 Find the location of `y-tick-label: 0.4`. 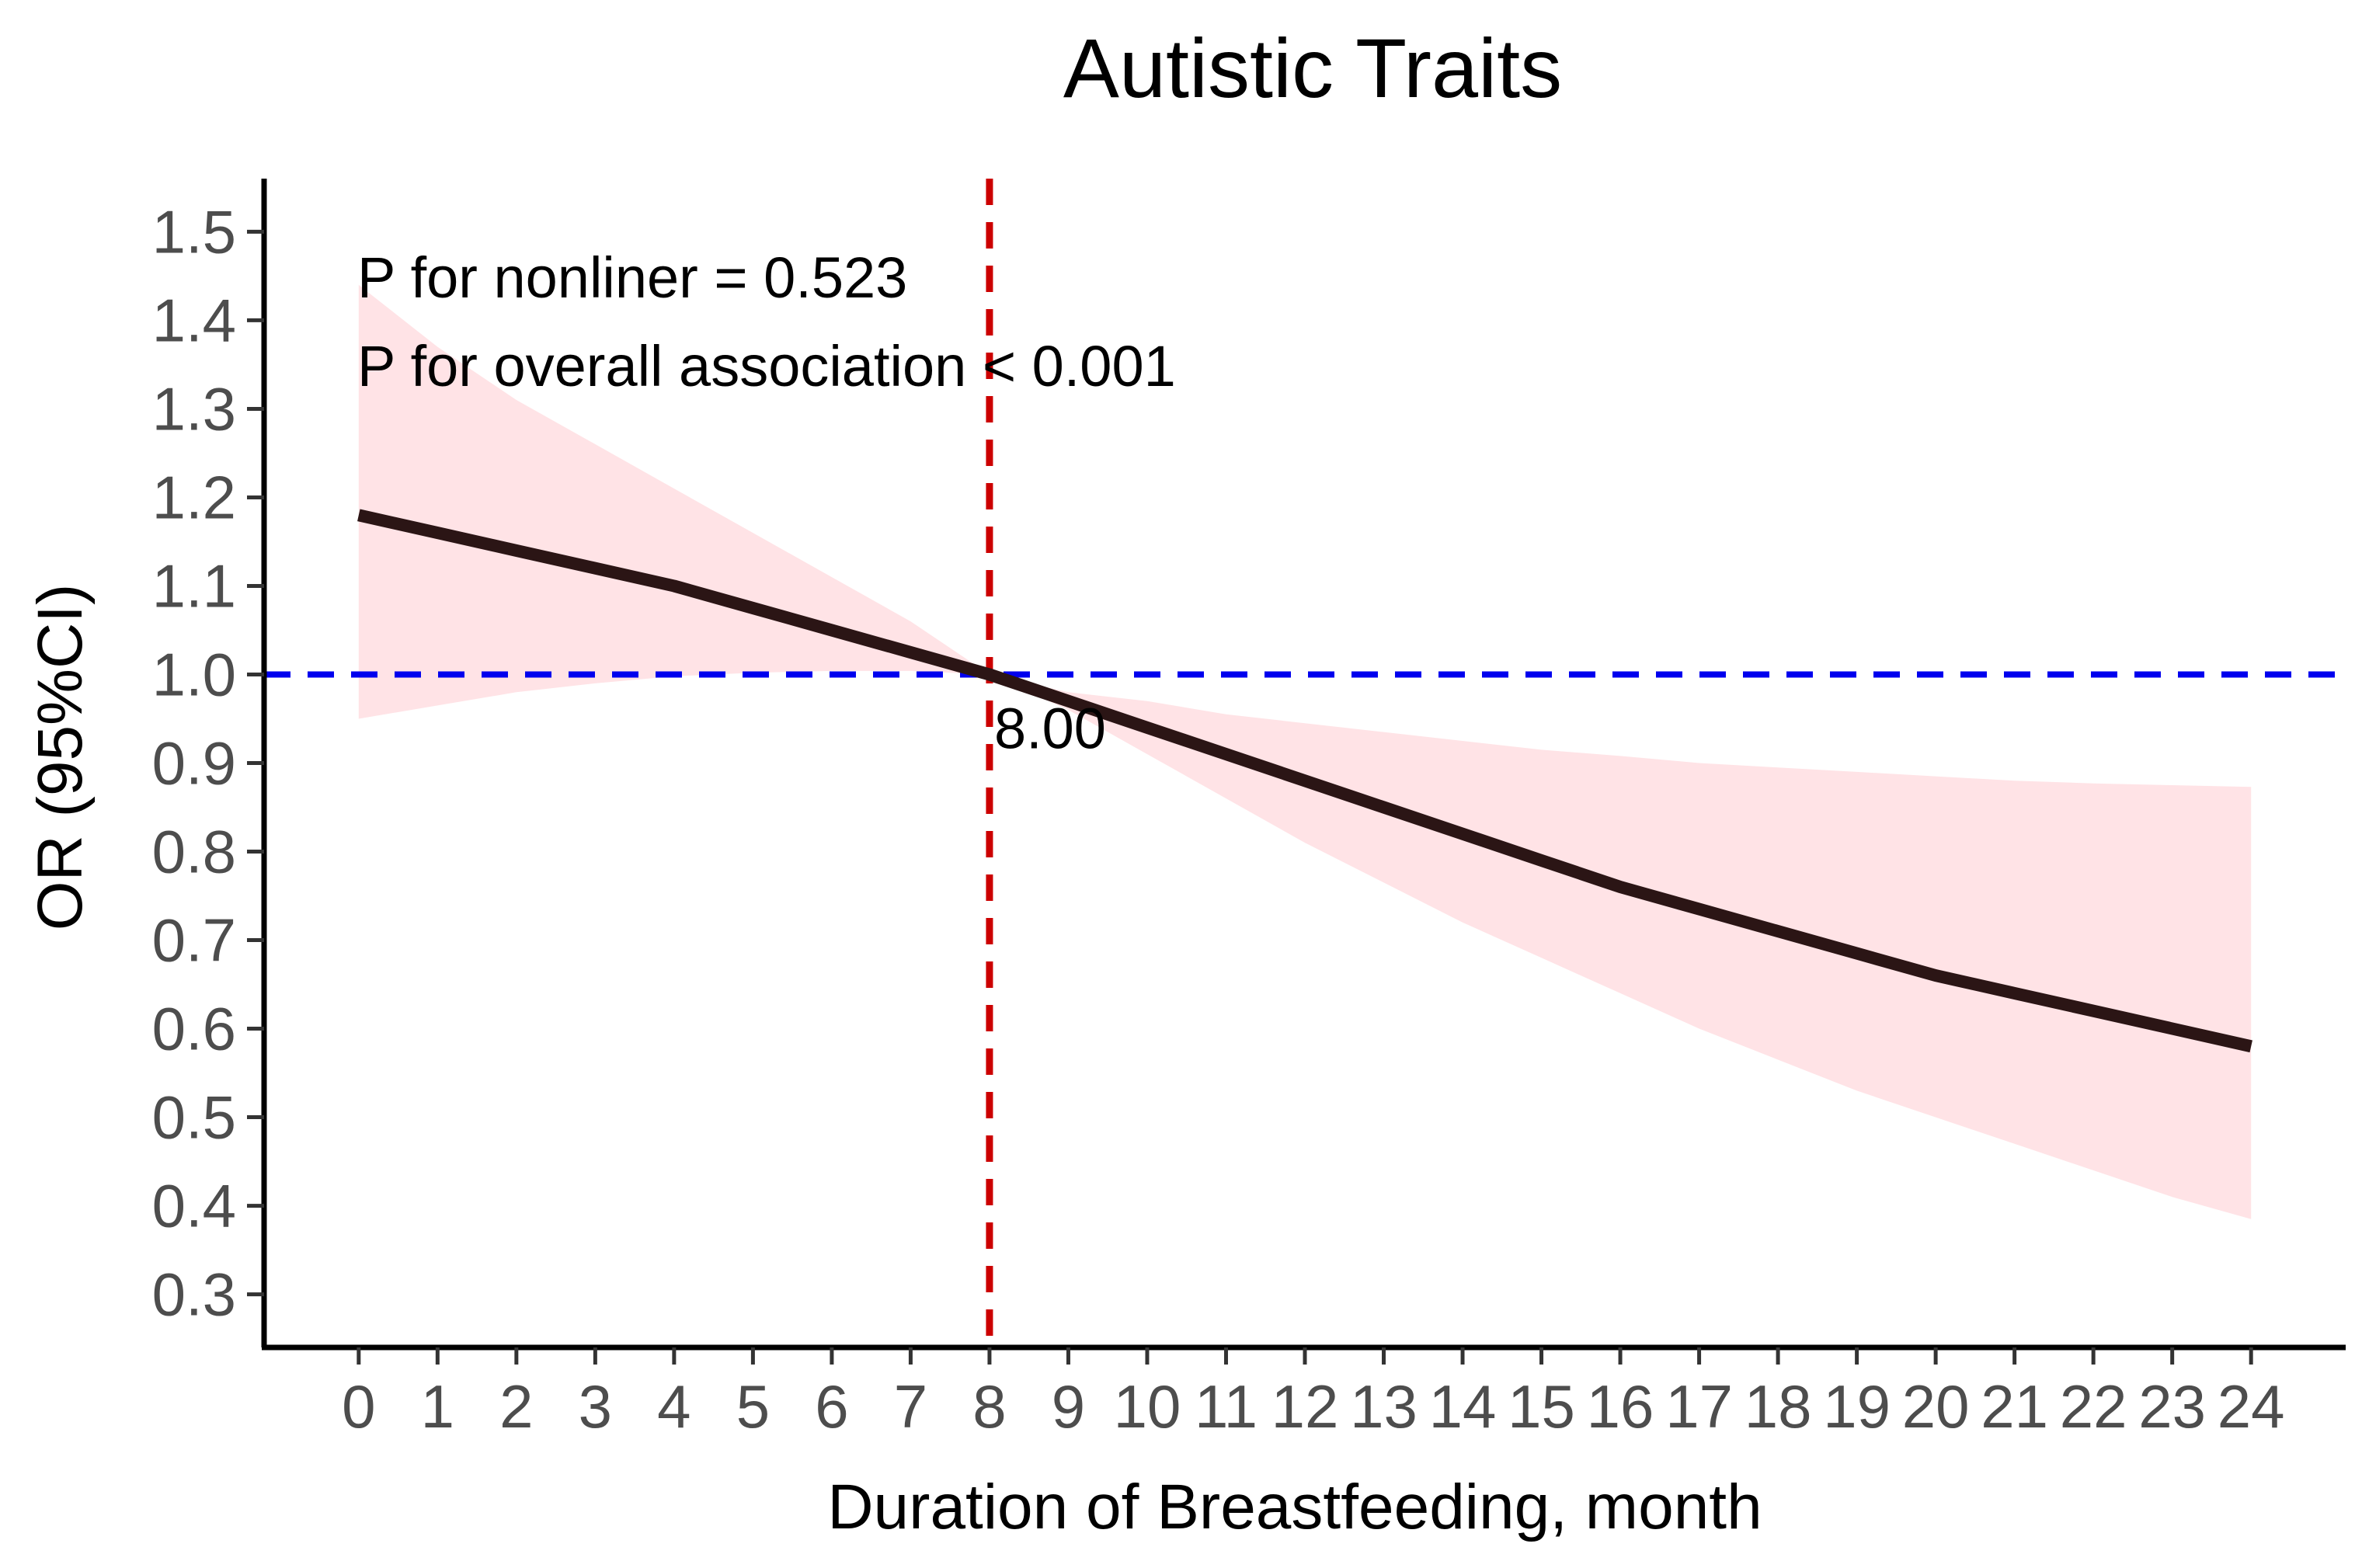

y-tick-label: 0.4 is located at coordinates (194, 1206).